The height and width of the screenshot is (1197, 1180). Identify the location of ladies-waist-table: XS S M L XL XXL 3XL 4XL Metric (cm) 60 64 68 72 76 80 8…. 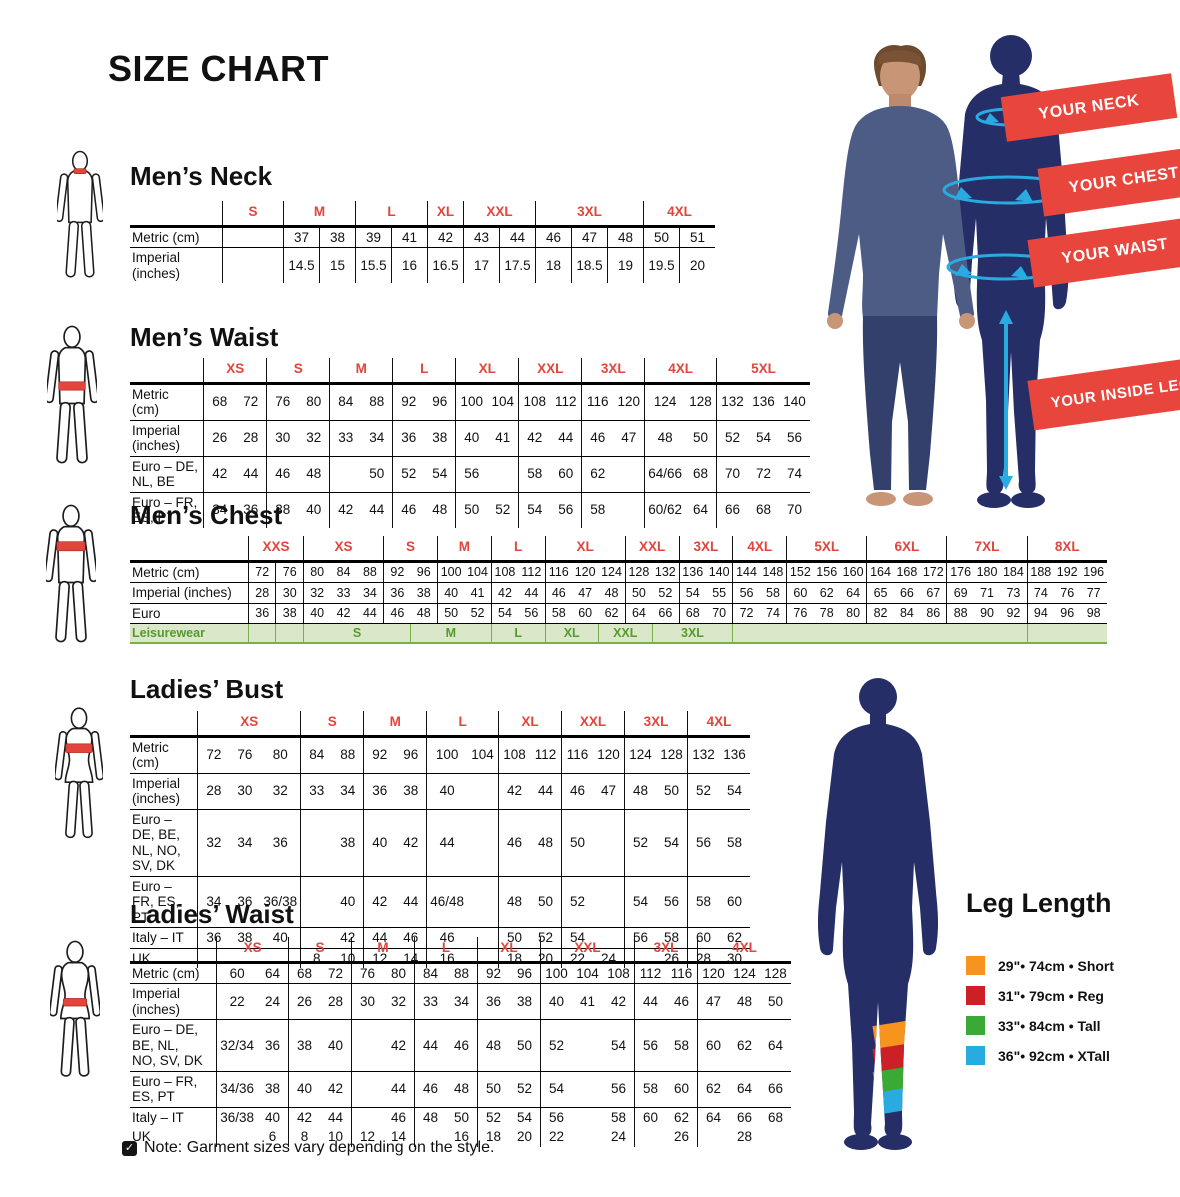
(460, 1042).